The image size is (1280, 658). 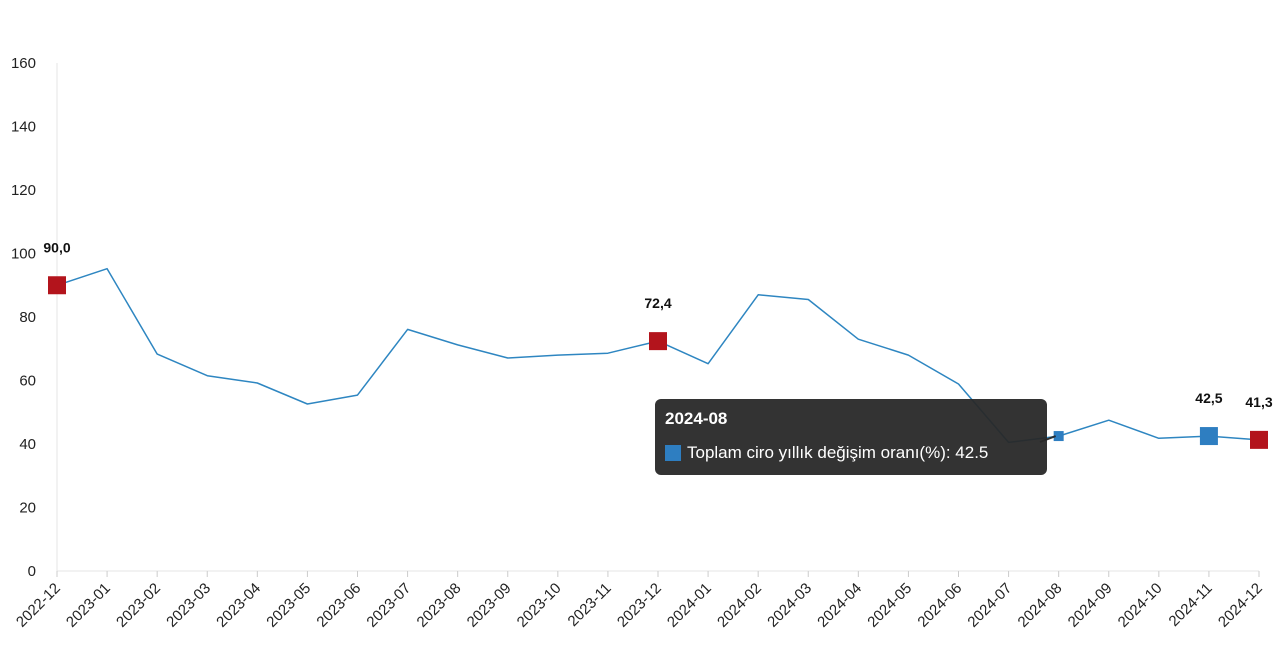 What do you see at coordinates (839, 605) in the screenshot?
I see `x-tick-label: 2024-04` at bounding box center [839, 605].